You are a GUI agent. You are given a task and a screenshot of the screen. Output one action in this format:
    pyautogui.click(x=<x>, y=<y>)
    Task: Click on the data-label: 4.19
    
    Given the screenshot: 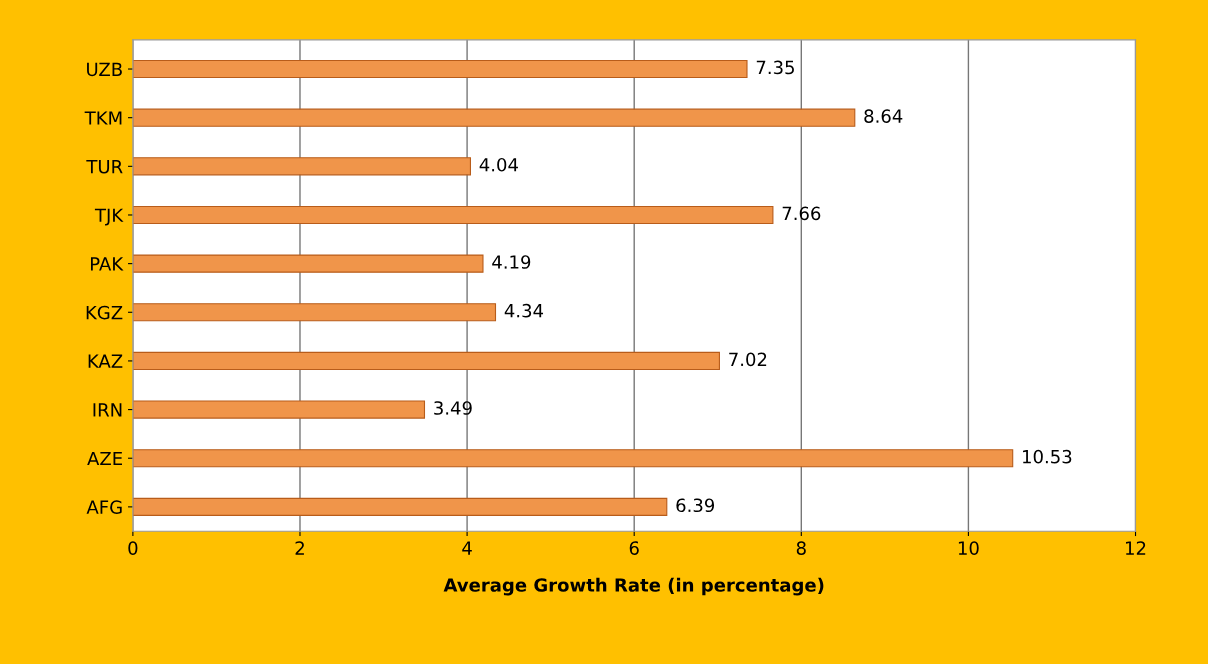 What is the action you would take?
    pyautogui.click(x=511, y=262)
    